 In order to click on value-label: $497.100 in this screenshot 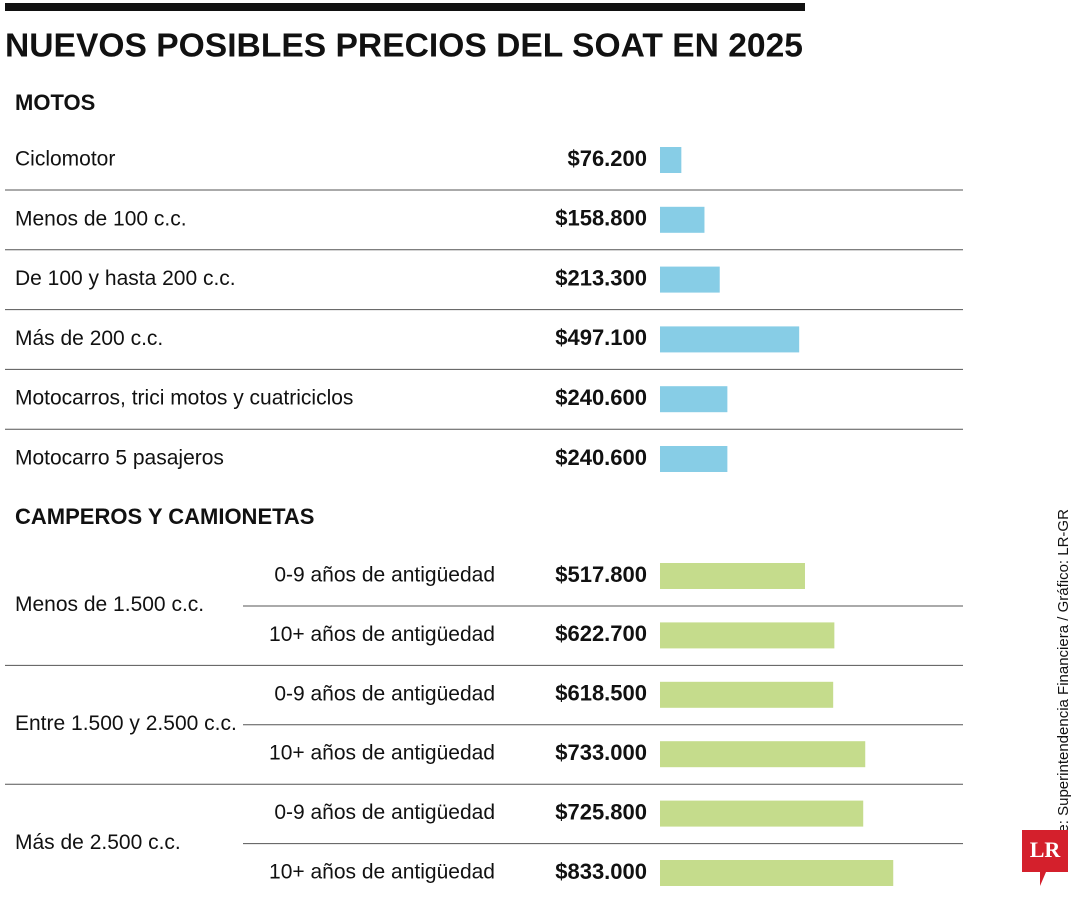, I will do `click(601, 337)`.